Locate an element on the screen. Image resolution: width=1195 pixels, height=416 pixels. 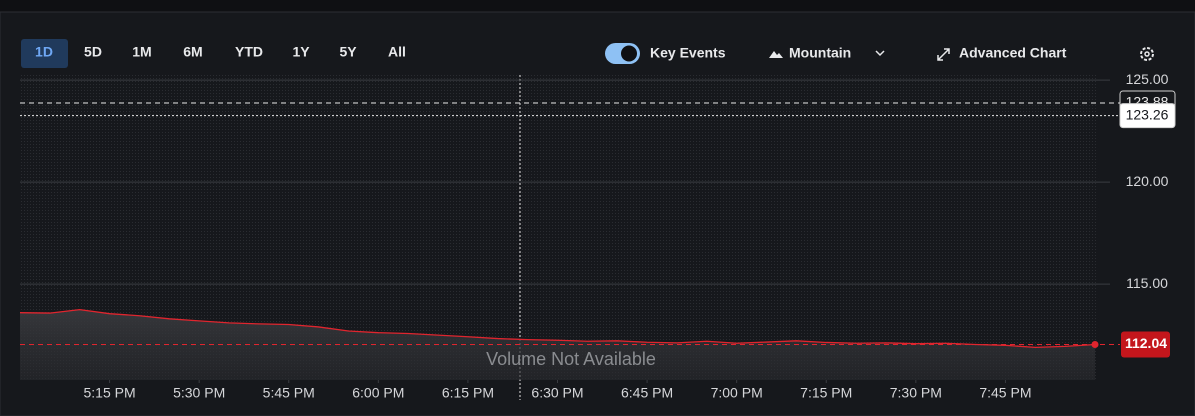
reference-label-bg is located at coordinates (1147, 116).